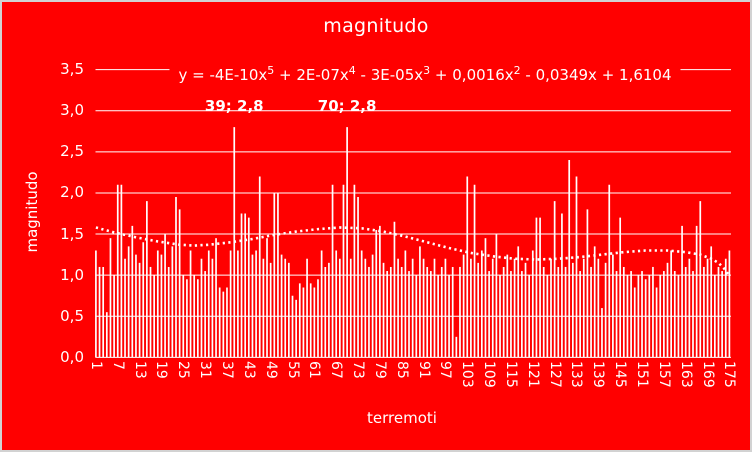  Describe the element at coordinates (336, 369) in the screenshot. I see `x-tick-label: 67` at that location.